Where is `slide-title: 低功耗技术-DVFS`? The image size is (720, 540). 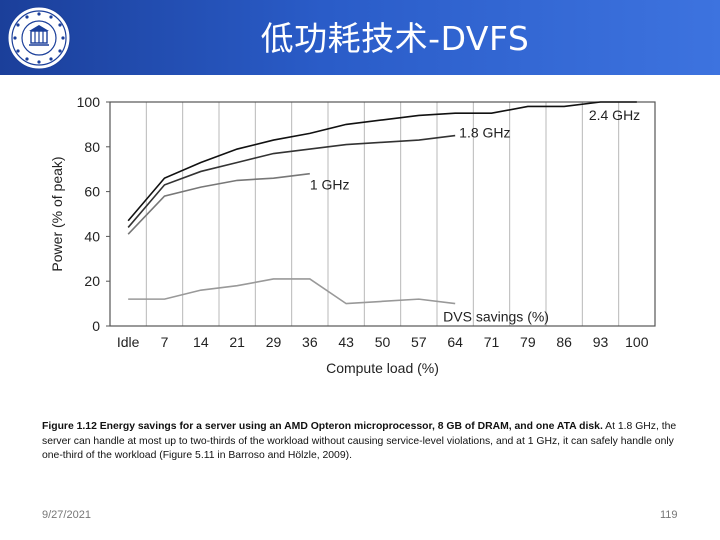 slide-title: 低功耗技术-DVFS is located at coordinates (395, 38).